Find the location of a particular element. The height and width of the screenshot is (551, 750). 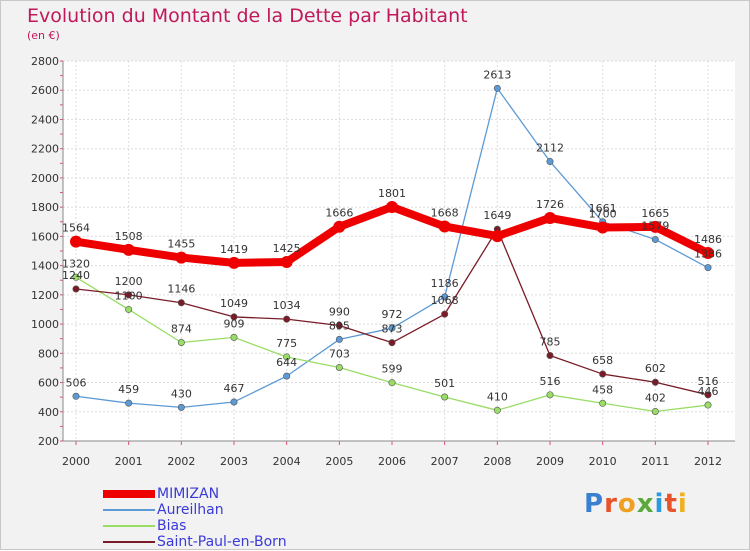

x-tick-label: 2000 is located at coordinates (76, 461).